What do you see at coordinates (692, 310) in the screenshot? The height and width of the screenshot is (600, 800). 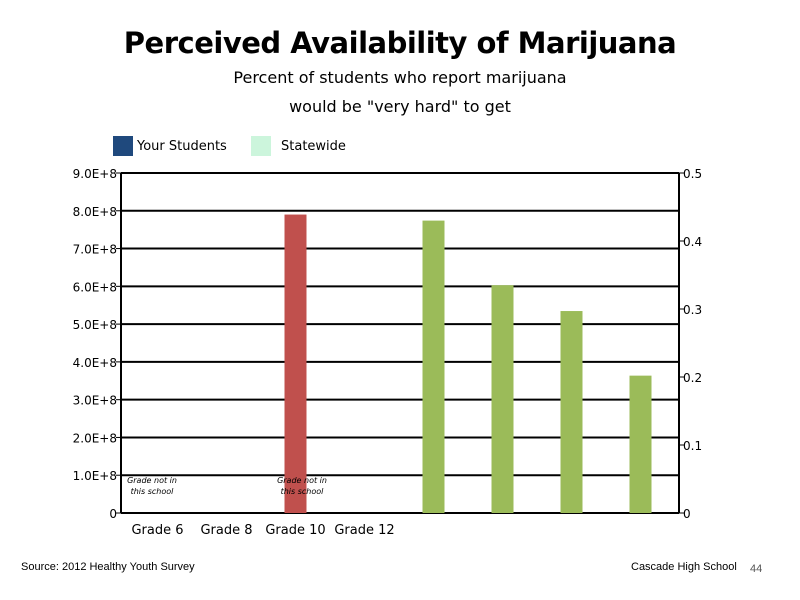 I see `right-axis-tick-label: 0.3` at bounding box center [692, 310].